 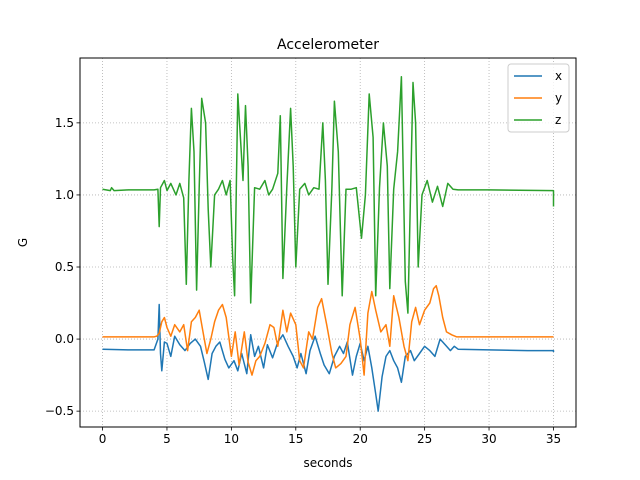 I want to click on legend-label-y: y, so click(x=558, y=98).